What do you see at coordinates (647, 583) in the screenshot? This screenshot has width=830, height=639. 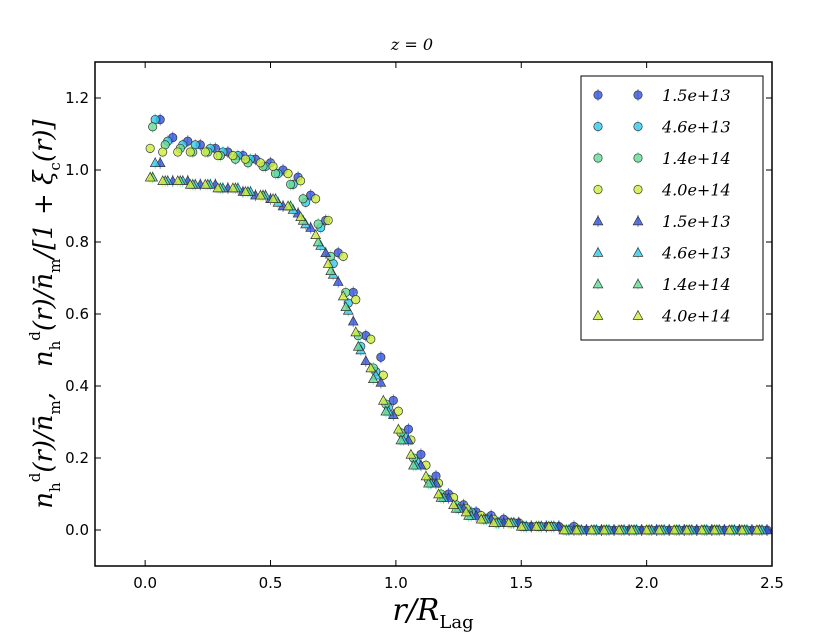 I see `x-tick-label: 2.0` at bounding box center [647, 583].